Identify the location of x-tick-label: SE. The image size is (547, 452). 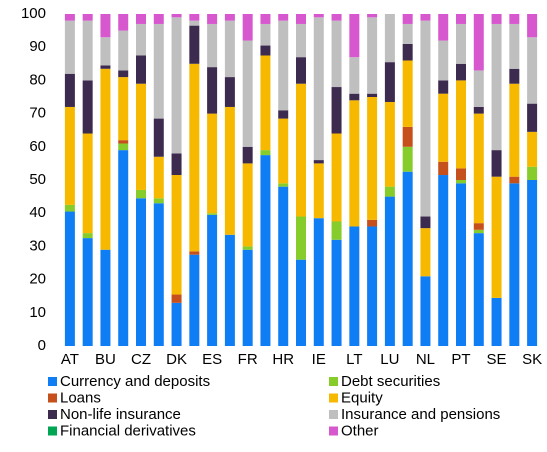
(497, 359).